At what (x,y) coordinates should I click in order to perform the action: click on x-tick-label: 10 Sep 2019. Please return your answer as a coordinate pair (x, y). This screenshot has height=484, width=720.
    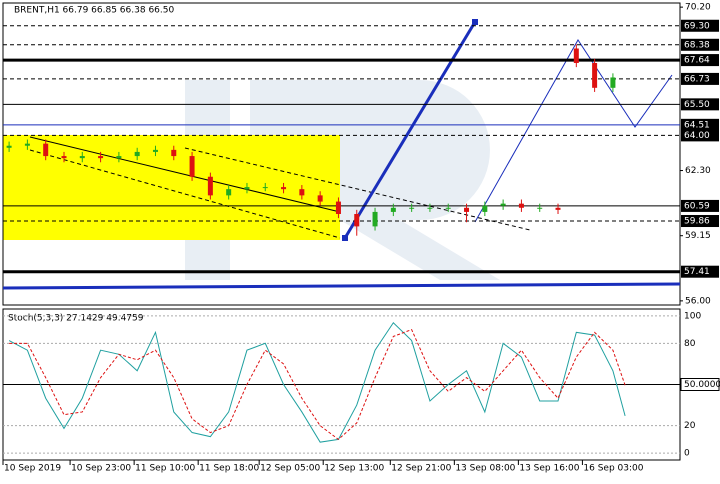
    Looking at the image, I should click on (32, 469).